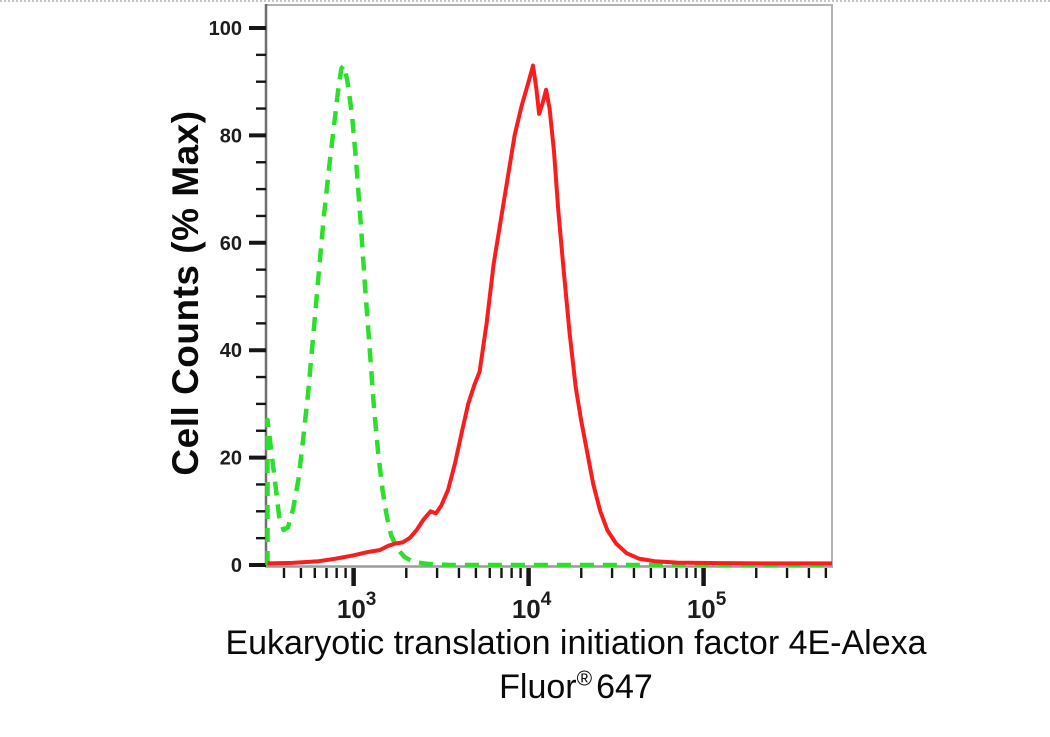 The height and width of the screenshot is (737, 1050). Describe the element at coordinates (357, 606) in the screenshot. I see `x-tick-label: 10³` at that location.